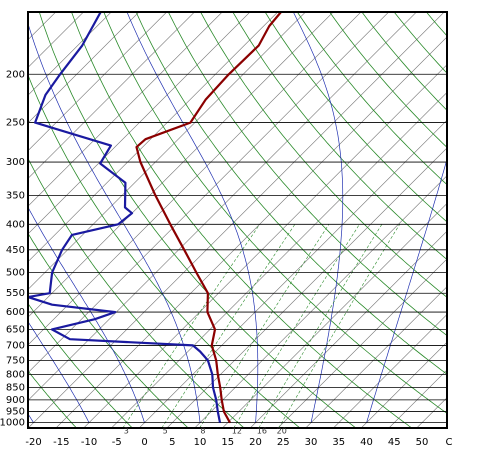  What do you see at coordinates (15, 345) in the screenshot?
I see `y-tick-label: 700` at bounding box center [15, 345].